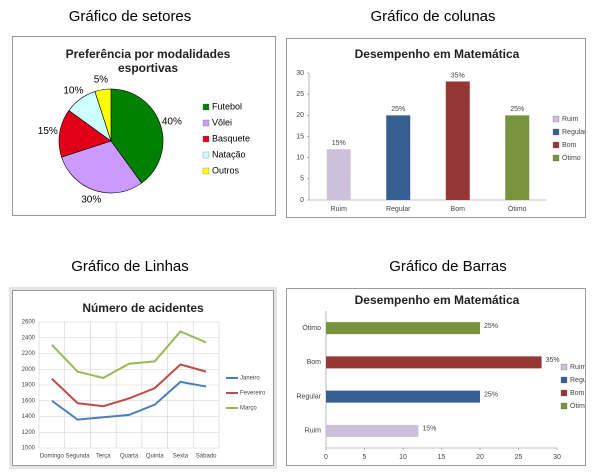 The image size is (600, 474). I want to click on x-tick-label: Sexta, so click(181, 457).